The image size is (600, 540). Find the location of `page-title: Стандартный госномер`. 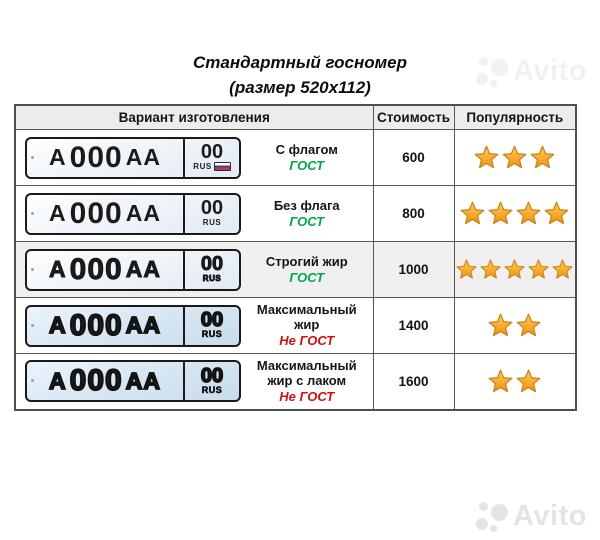

page-title: Стандартный госномер is located at coordinates (300, 62).